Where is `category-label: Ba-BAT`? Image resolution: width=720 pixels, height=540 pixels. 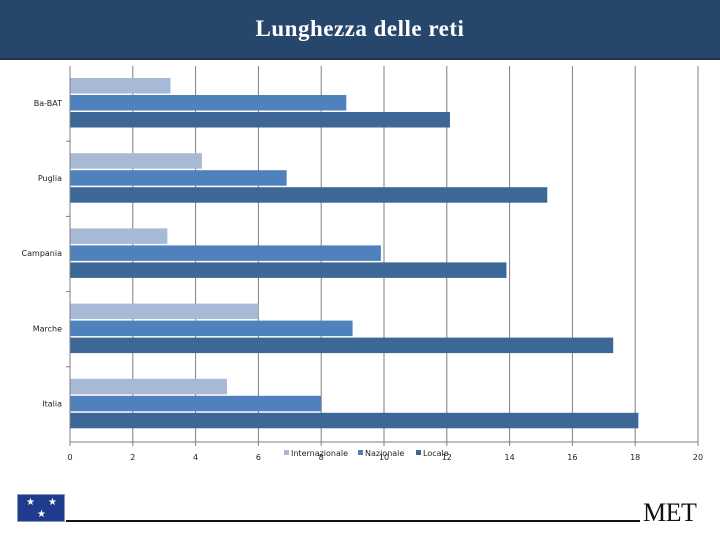
category-label: Ba-BAT is located at coordinates (48, 103).